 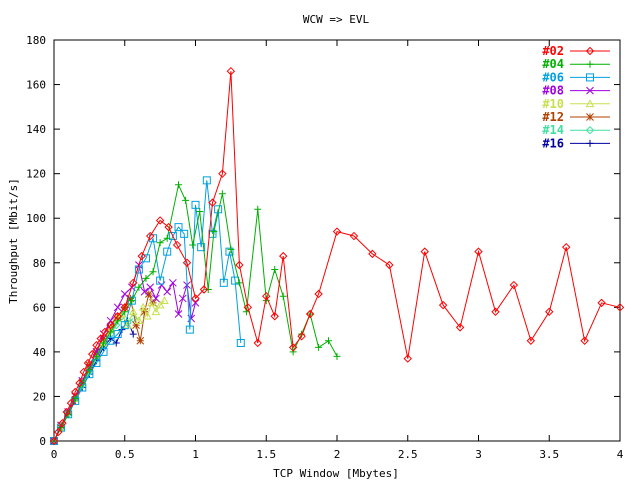 I want to click on series-line, so click(x=124, y=352).